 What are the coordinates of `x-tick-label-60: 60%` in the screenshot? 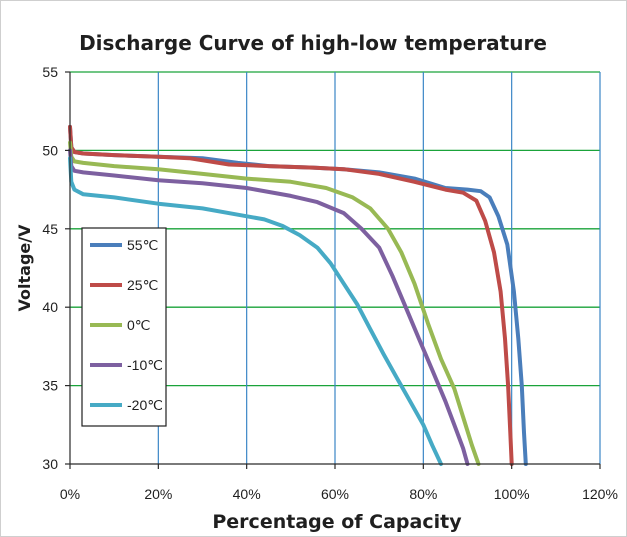 It's located at (335, 494).